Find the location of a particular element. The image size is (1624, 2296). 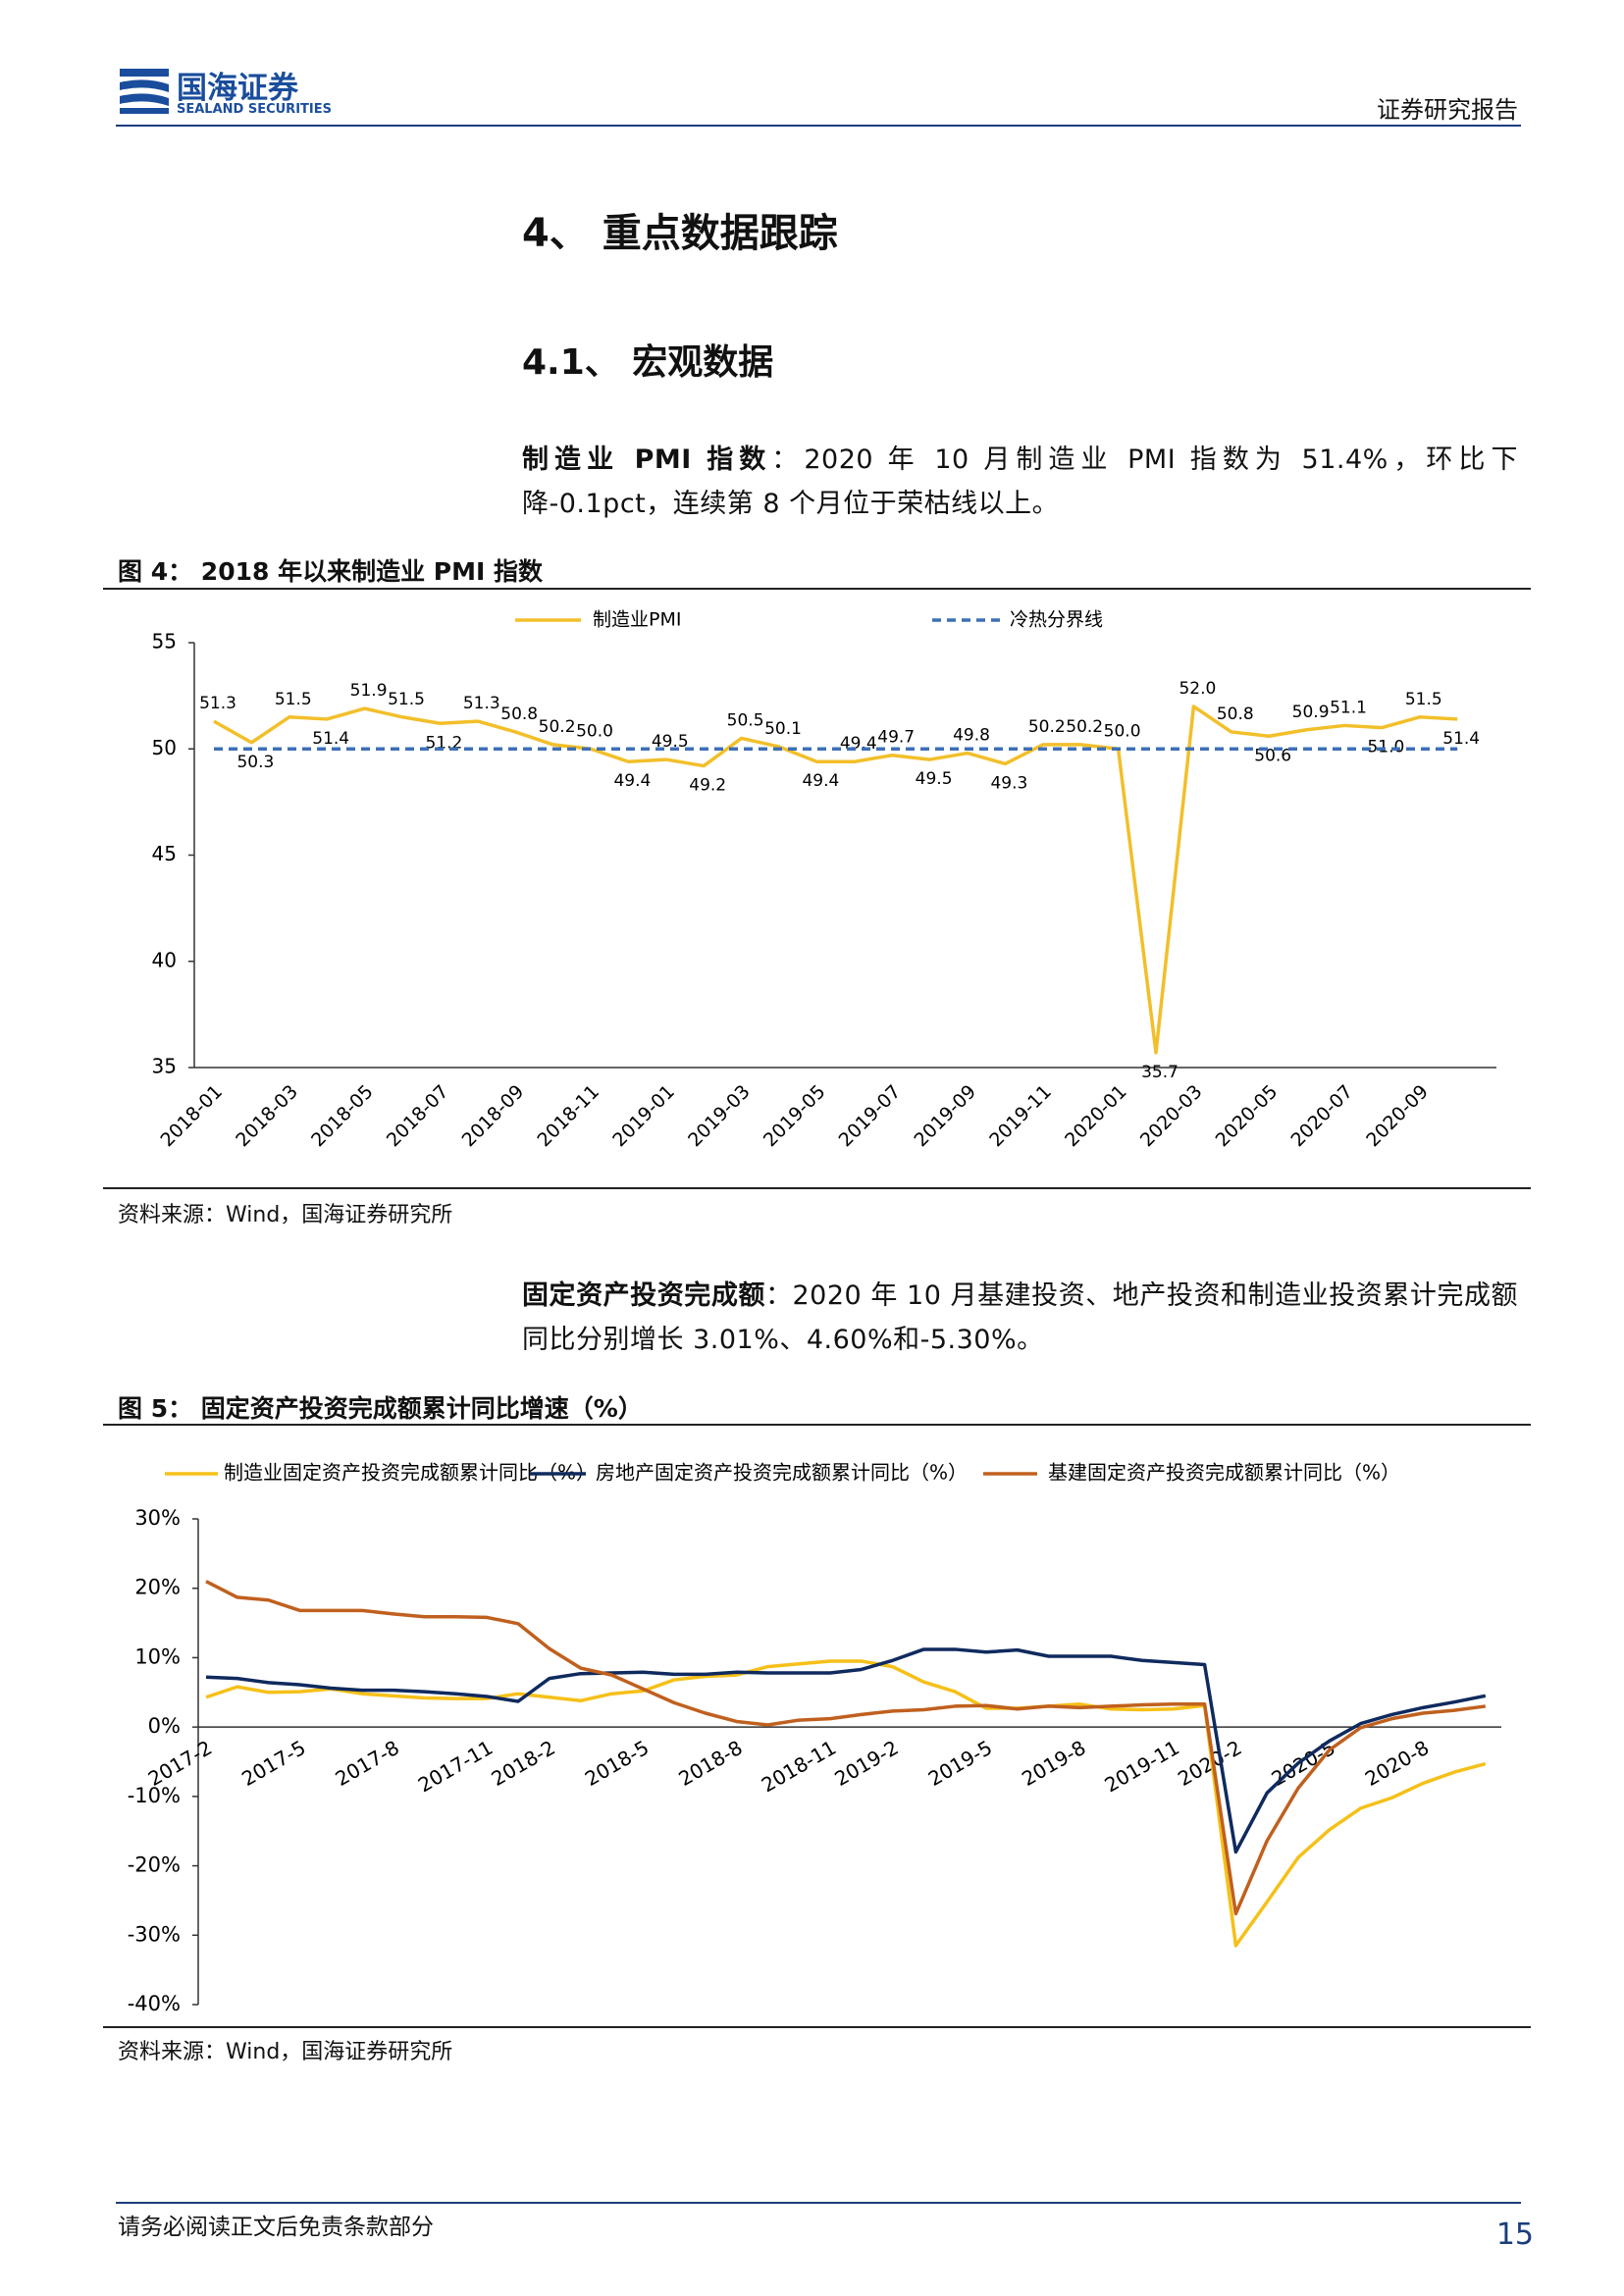

y-tick-label: 20% is located at coordinates (157, 1587).